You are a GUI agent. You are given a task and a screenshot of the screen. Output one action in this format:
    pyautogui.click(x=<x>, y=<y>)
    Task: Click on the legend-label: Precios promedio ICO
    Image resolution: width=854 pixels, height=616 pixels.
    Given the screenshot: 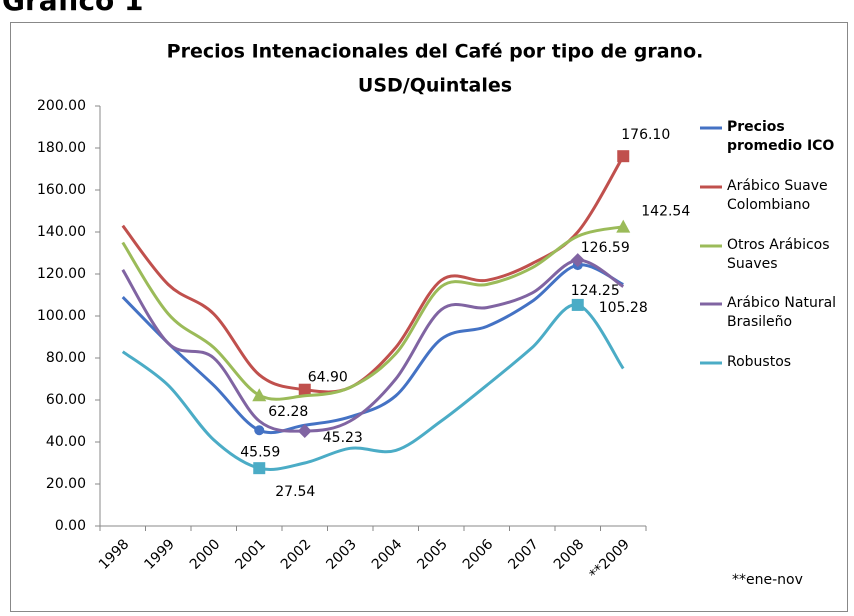 What is the action you would take?
    pyautogui.click(x=781, y=136)
    